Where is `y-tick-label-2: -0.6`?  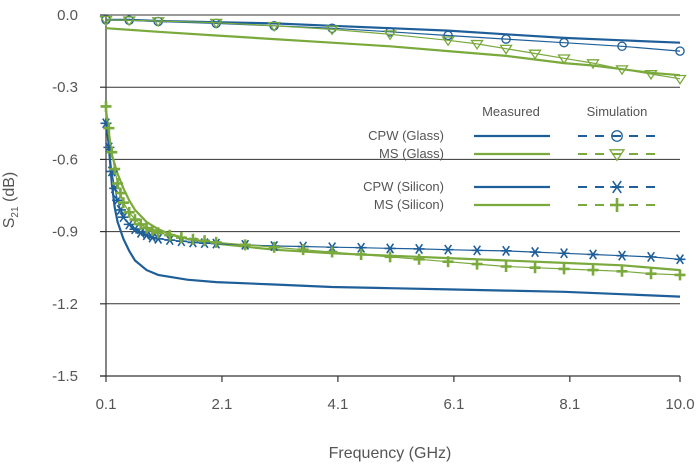
y-tick-label-2: -0.6 is located at coordinates (65, 159).